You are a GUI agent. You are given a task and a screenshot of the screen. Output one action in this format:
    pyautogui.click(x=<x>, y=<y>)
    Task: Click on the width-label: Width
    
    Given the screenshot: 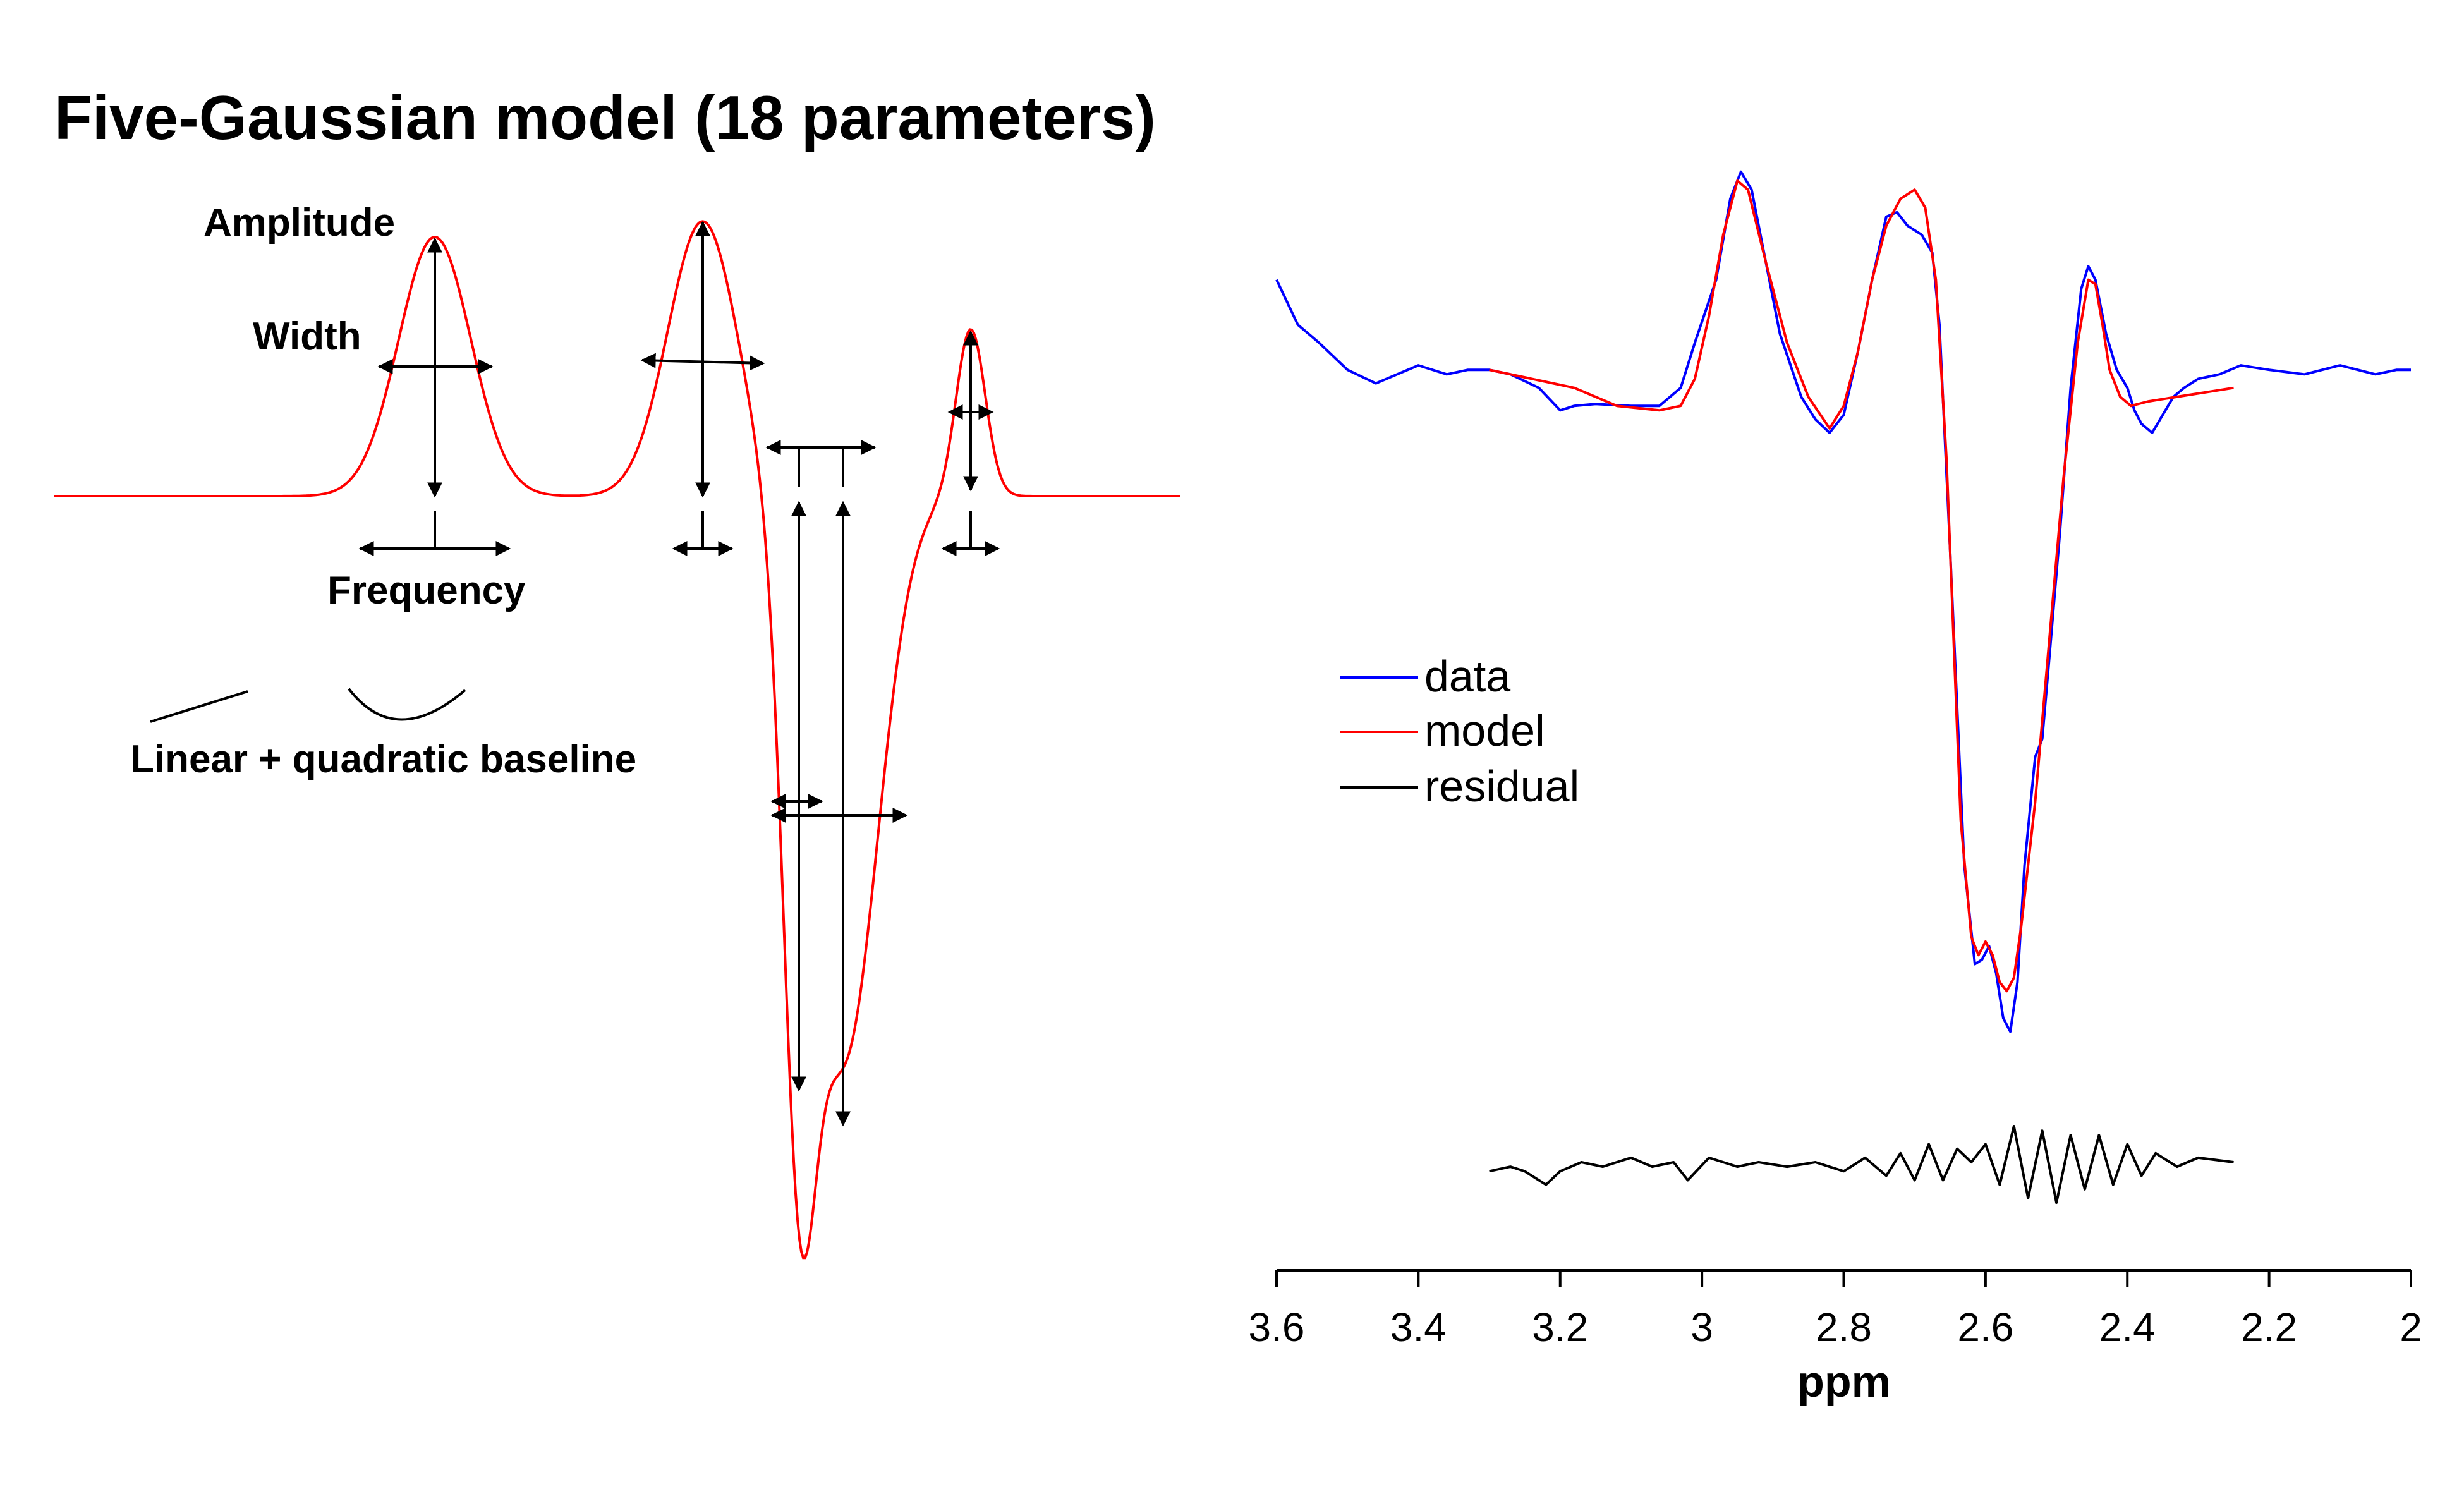 What is the action you would take?
    pyautogui.click(x=307, y=336)
    